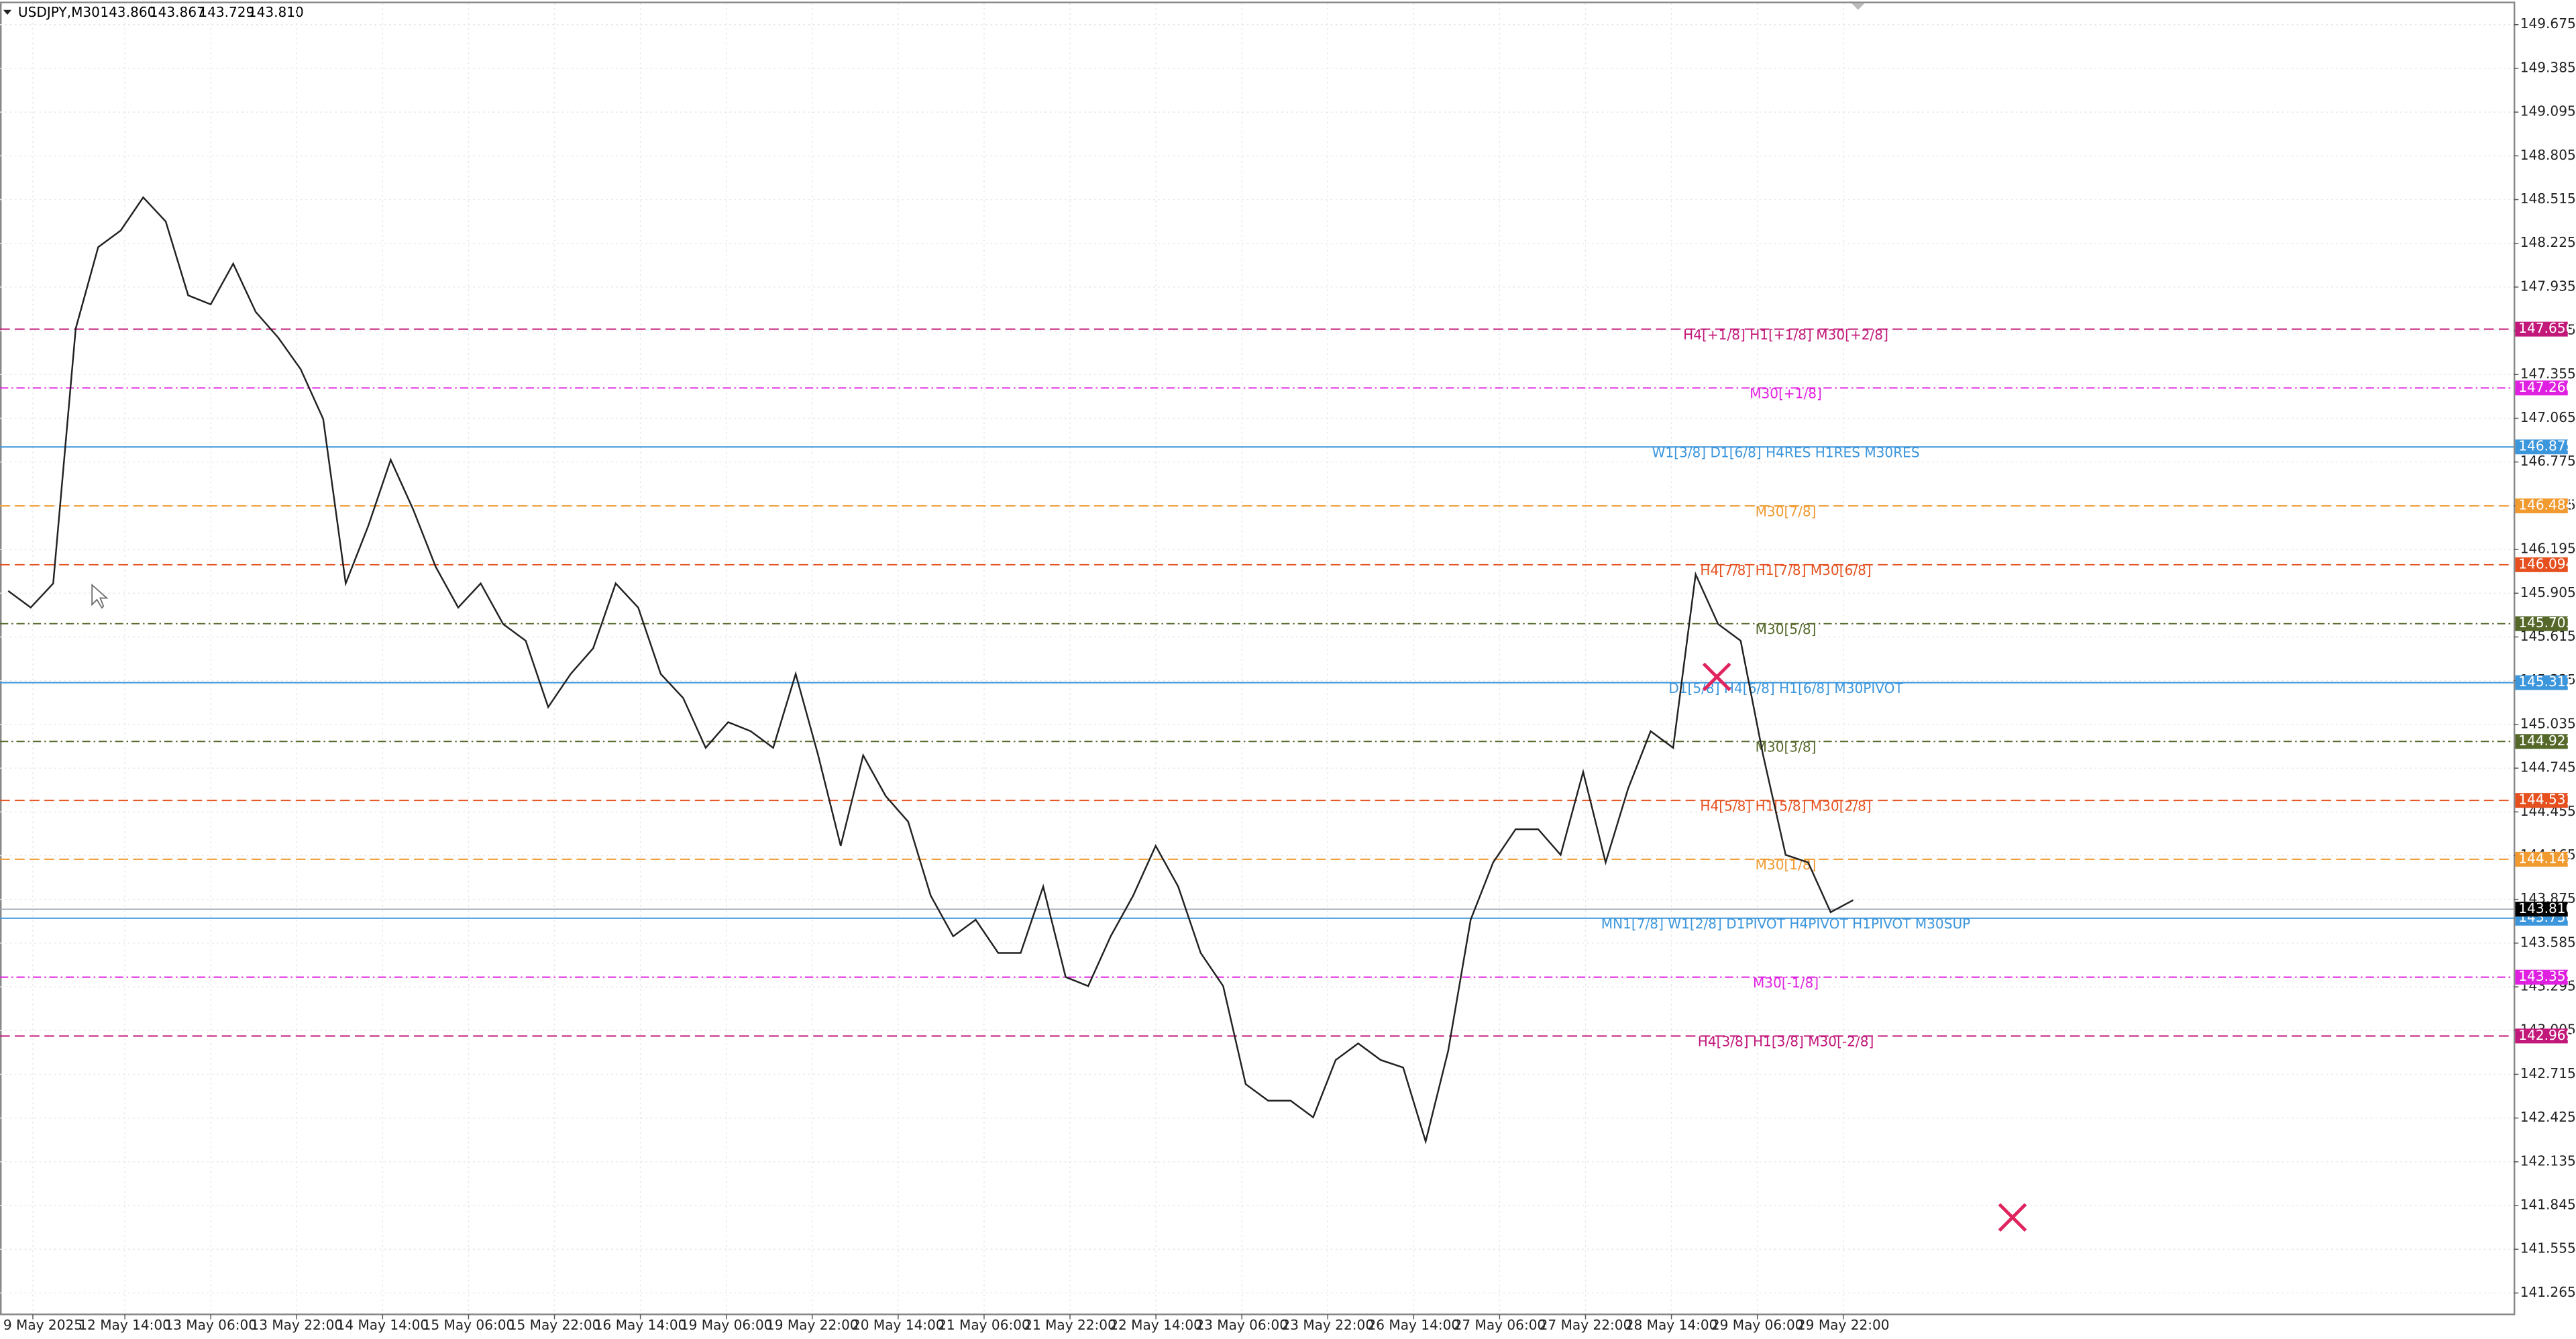 The image size is (2576, 1339). I want to click on x-tick-label: 28 May 14:00, so click(1671, 1325).